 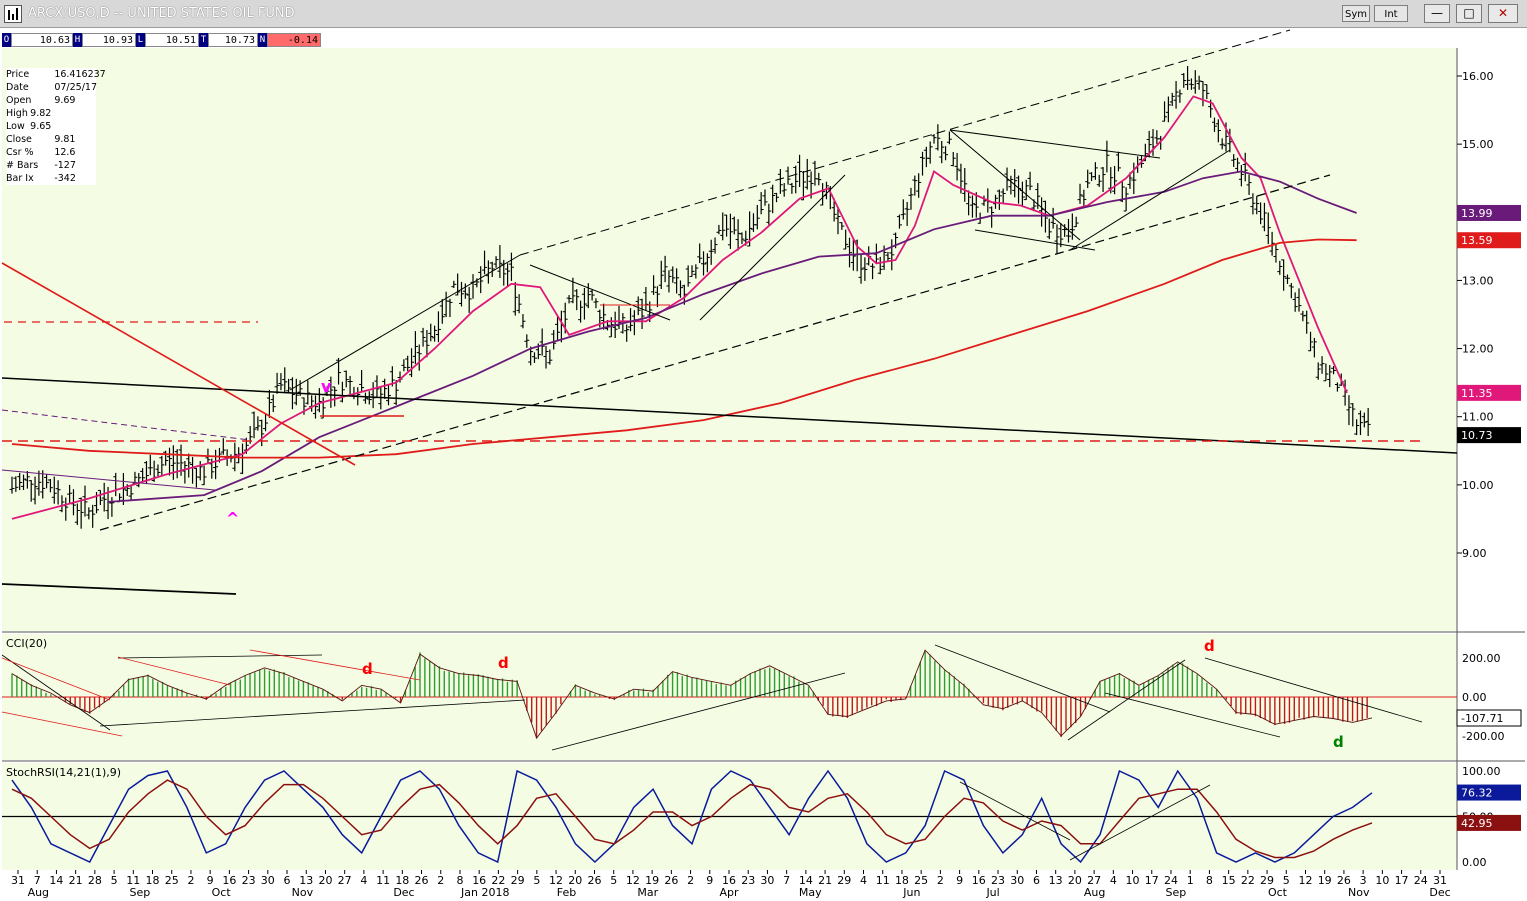 What do you see at coordinates (1478, 280) in the screenshot?
I see `price-tick-label: 13.00` at bounding box center [1478, 280].